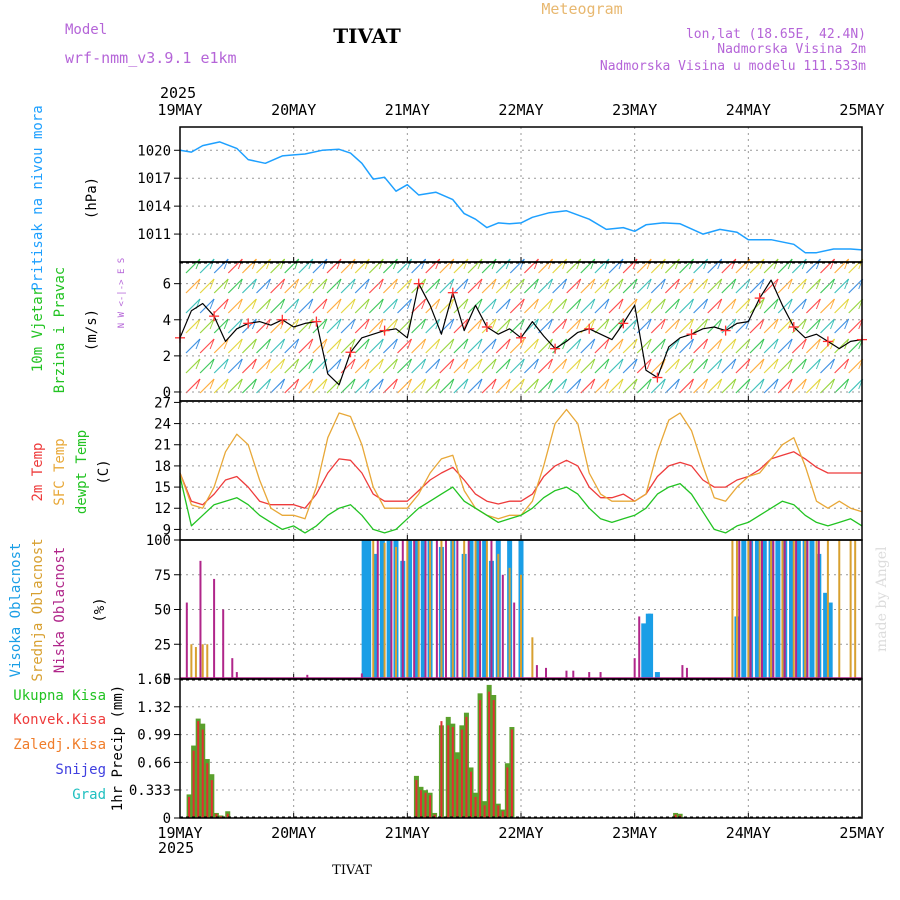 Image resolution: width=900 pixels, height=900 pixels. What do you see at coordinates (861, 110) in the screenshot?
I see `x-tick-label-top: 25MAY` at bounding box center [861, 110].